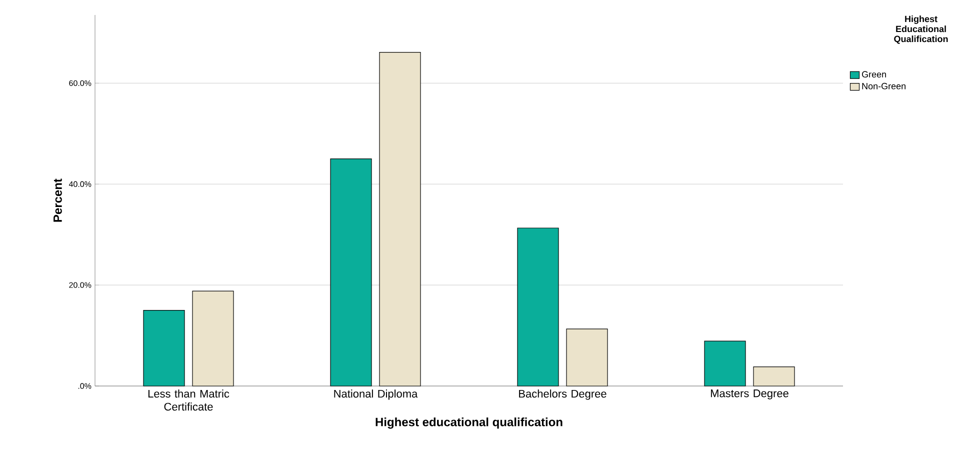  I want to click on y-axis-title: Percent, so click(58, 200).